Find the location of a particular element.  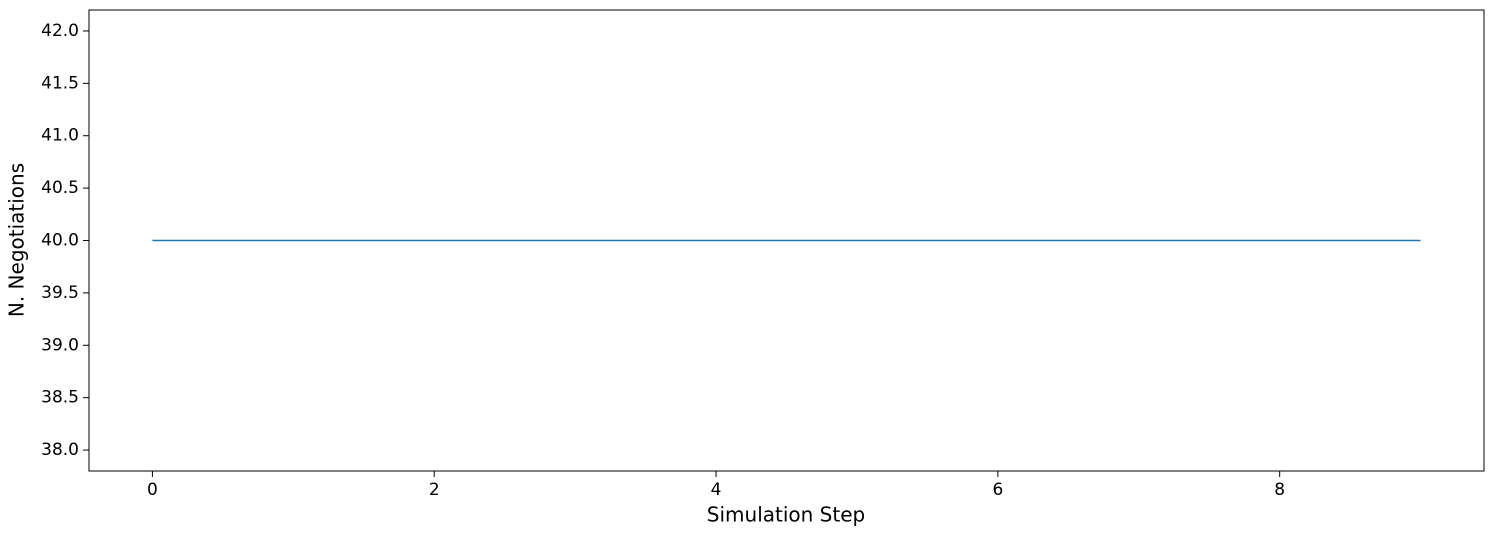

y-tick-label: 38.5 is located at coordinates (60, 398).